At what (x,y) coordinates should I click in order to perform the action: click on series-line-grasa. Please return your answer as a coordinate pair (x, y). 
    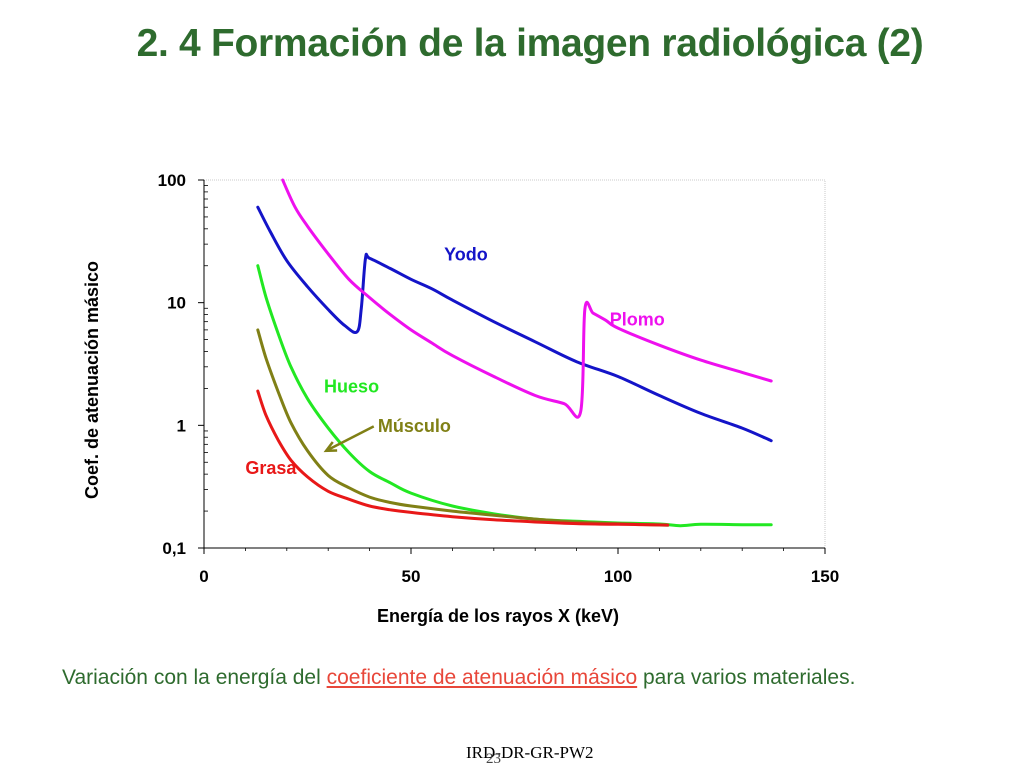
    Looking at the image, I should click on (463, 458).